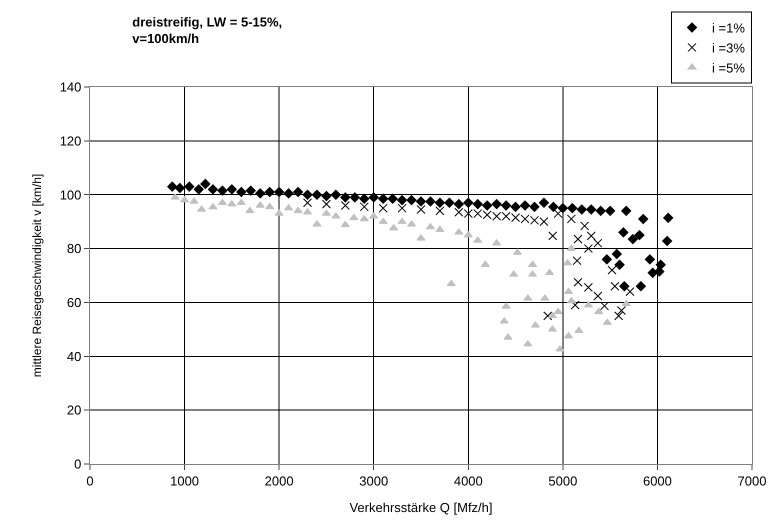 This screenshot has width=778, height=525. What do you see at coordinates (71, 194) in the screenshot?
I see `y-tick-label: 100` at bounding box center [71, 194].